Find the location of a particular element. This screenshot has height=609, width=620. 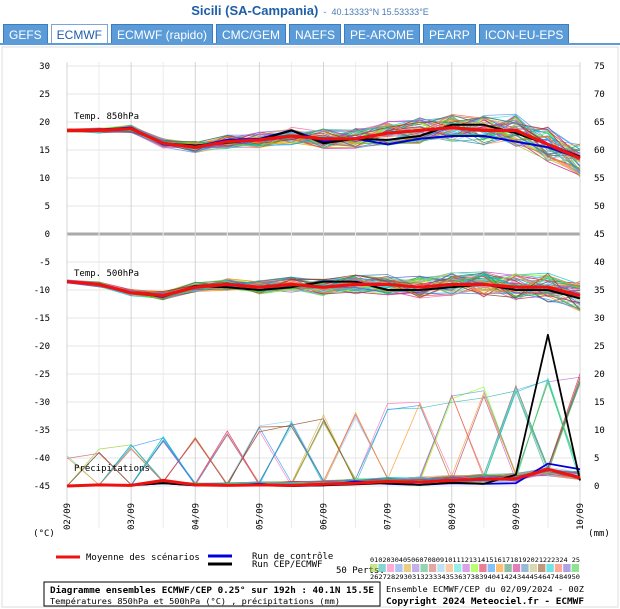

right-tick-label: 10 is located at coordinates (599, 431).